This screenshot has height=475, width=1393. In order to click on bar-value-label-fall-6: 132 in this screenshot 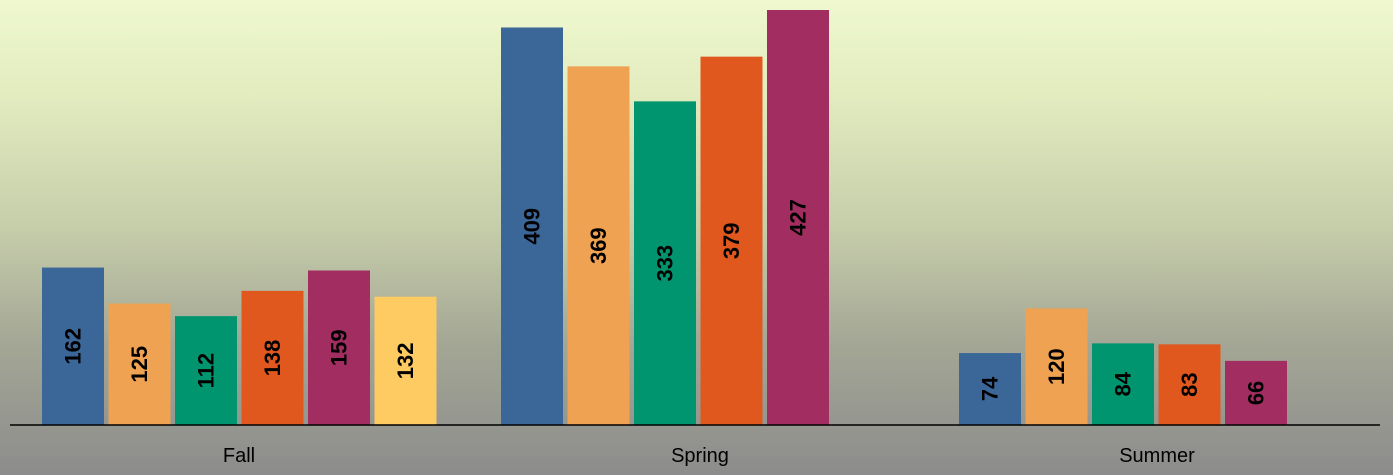, I will do `click(405, 360)`.